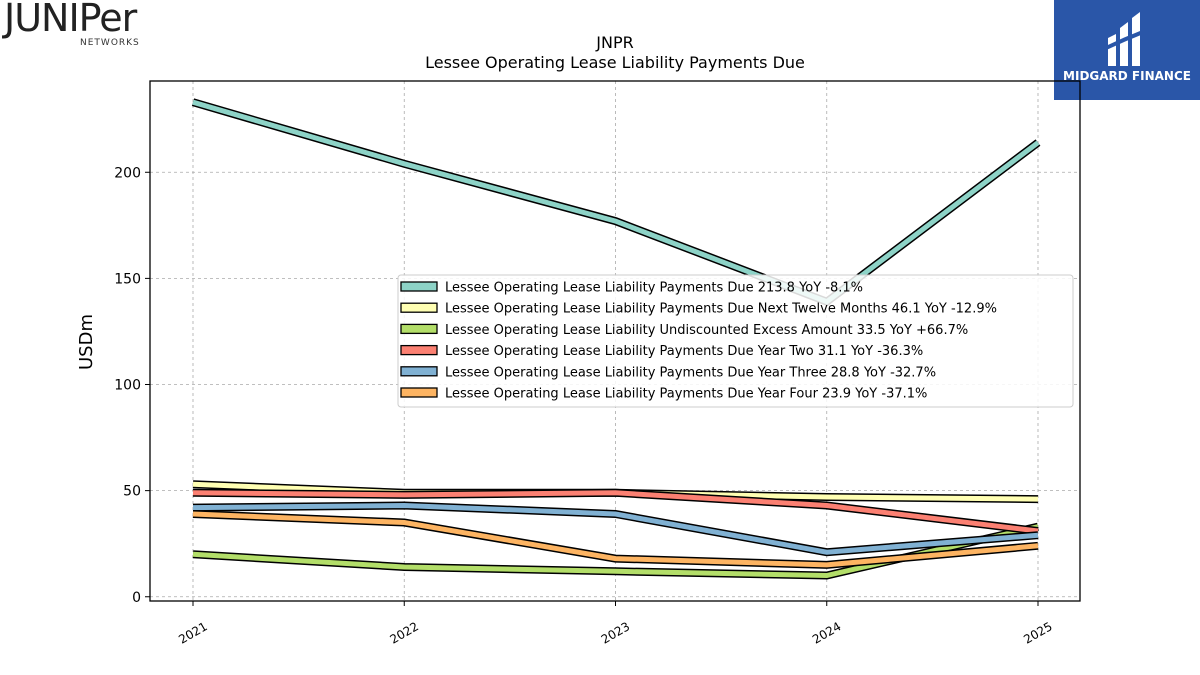  What do you see at coordinates (127, 173) in the screenshot?
I see `y-tick-label: 200` at bounding box center [127, 173].